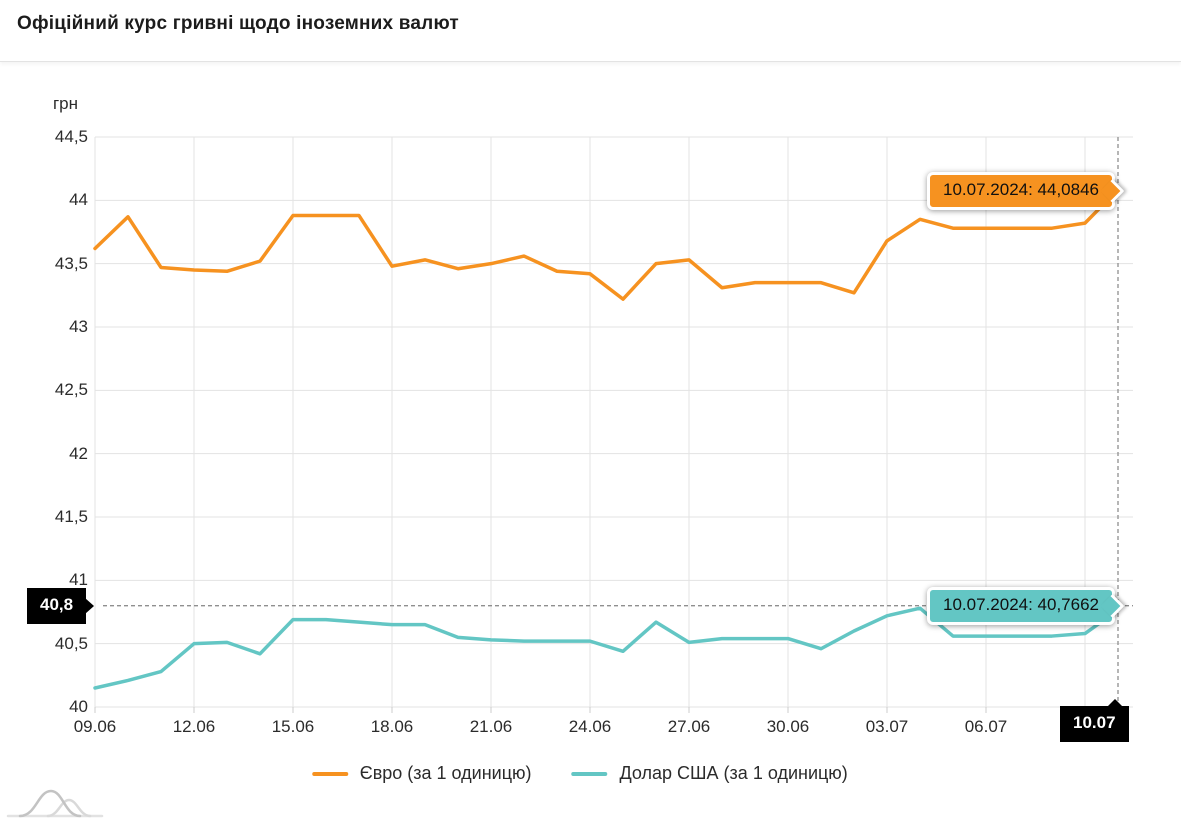  Describe the element at coordinates (78, 580) in the screenshot. I see `y-tick-label: 41` at that location.